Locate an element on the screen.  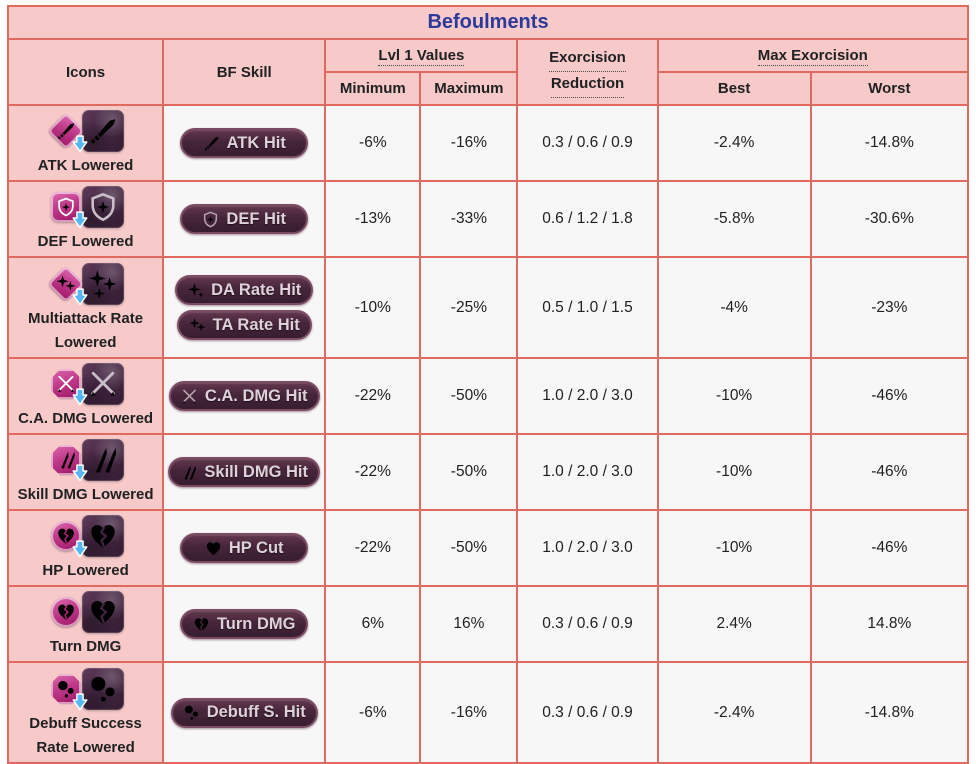
best-value: -4% is located at coordinates (734, 307).